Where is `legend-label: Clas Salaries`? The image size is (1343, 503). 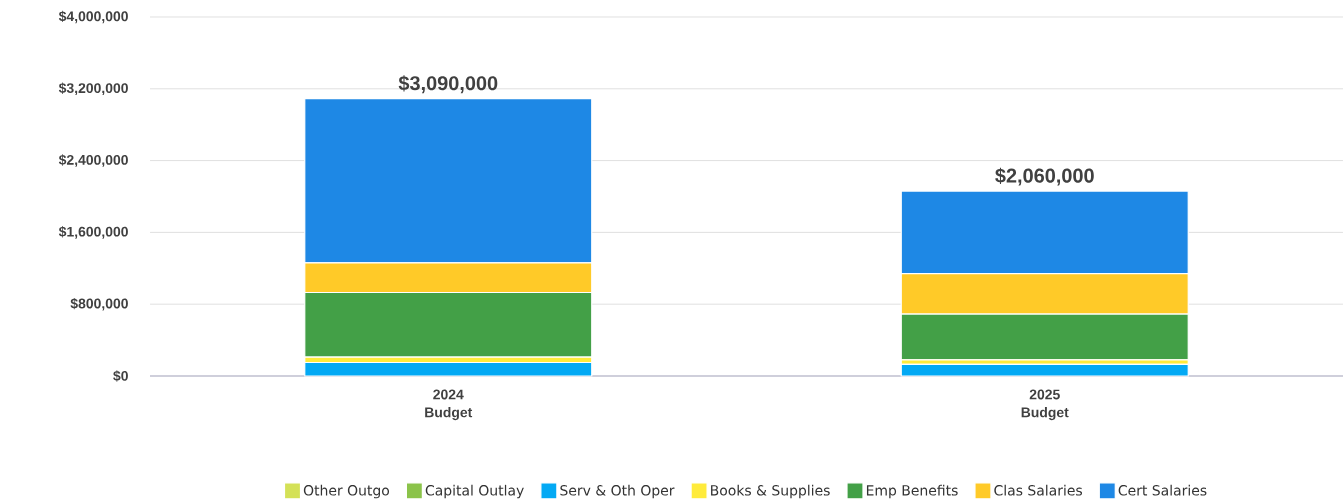 legend-label: Clas Salaries is located at coordinates (1038, 490).